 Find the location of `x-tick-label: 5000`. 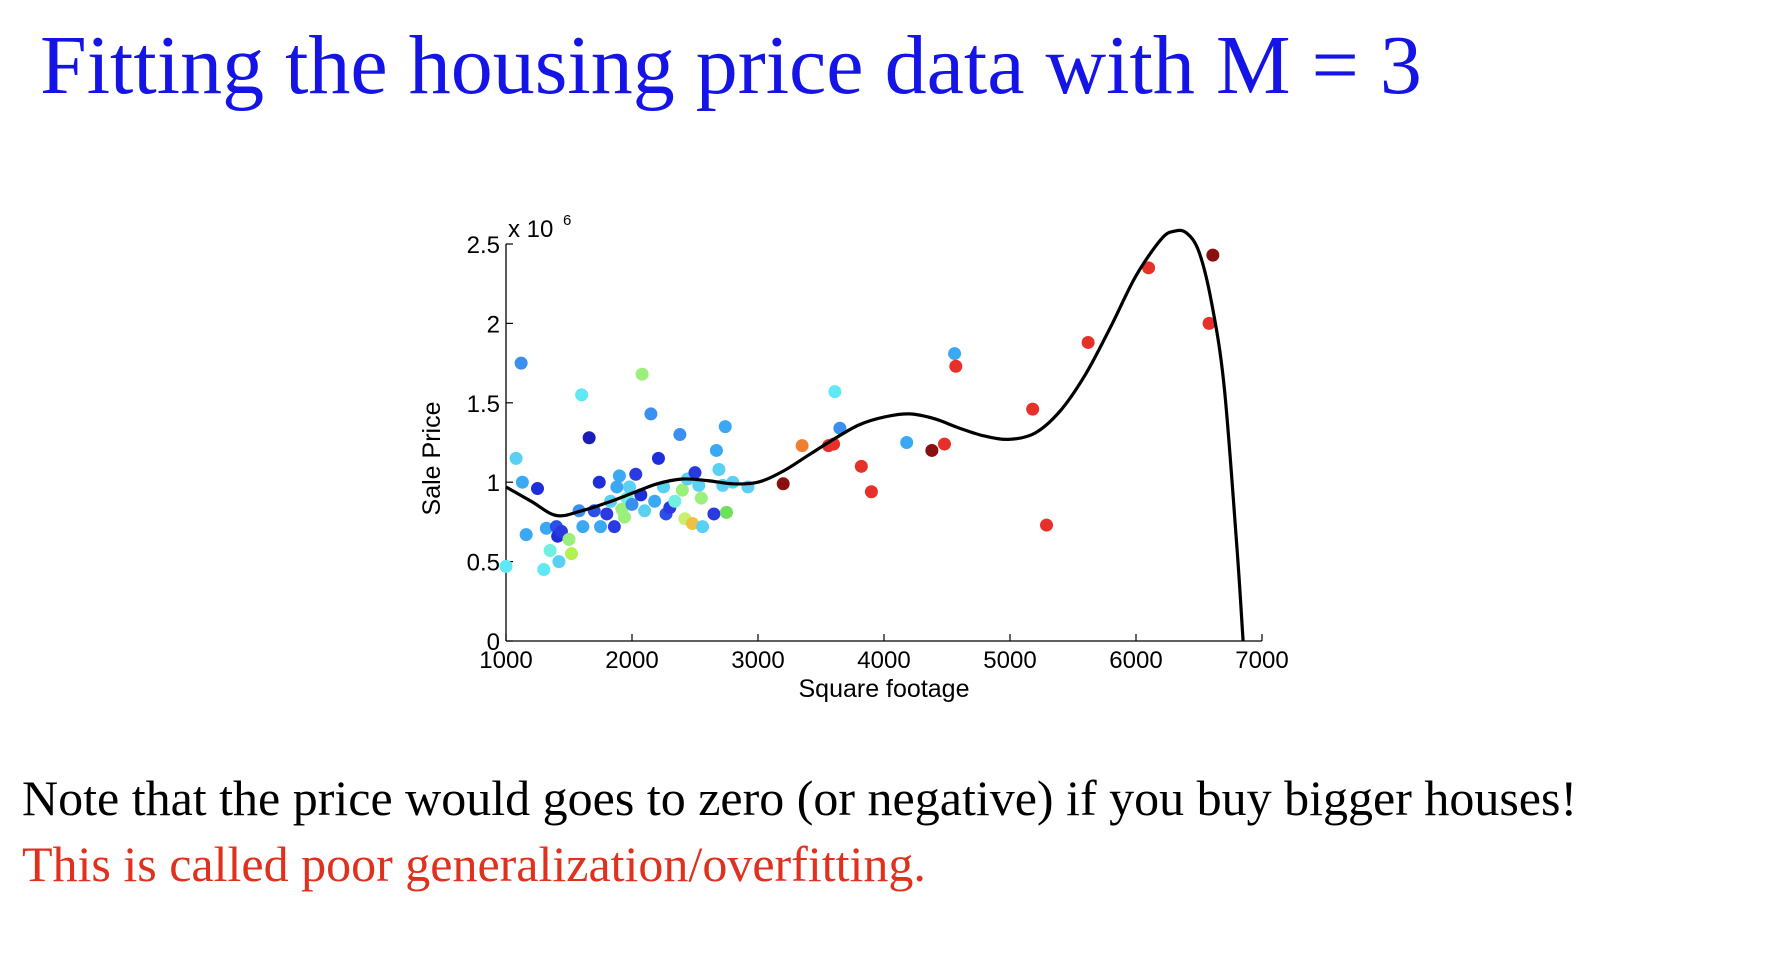

x-tick-label: 5000 is located at coordinates (1009, 660).